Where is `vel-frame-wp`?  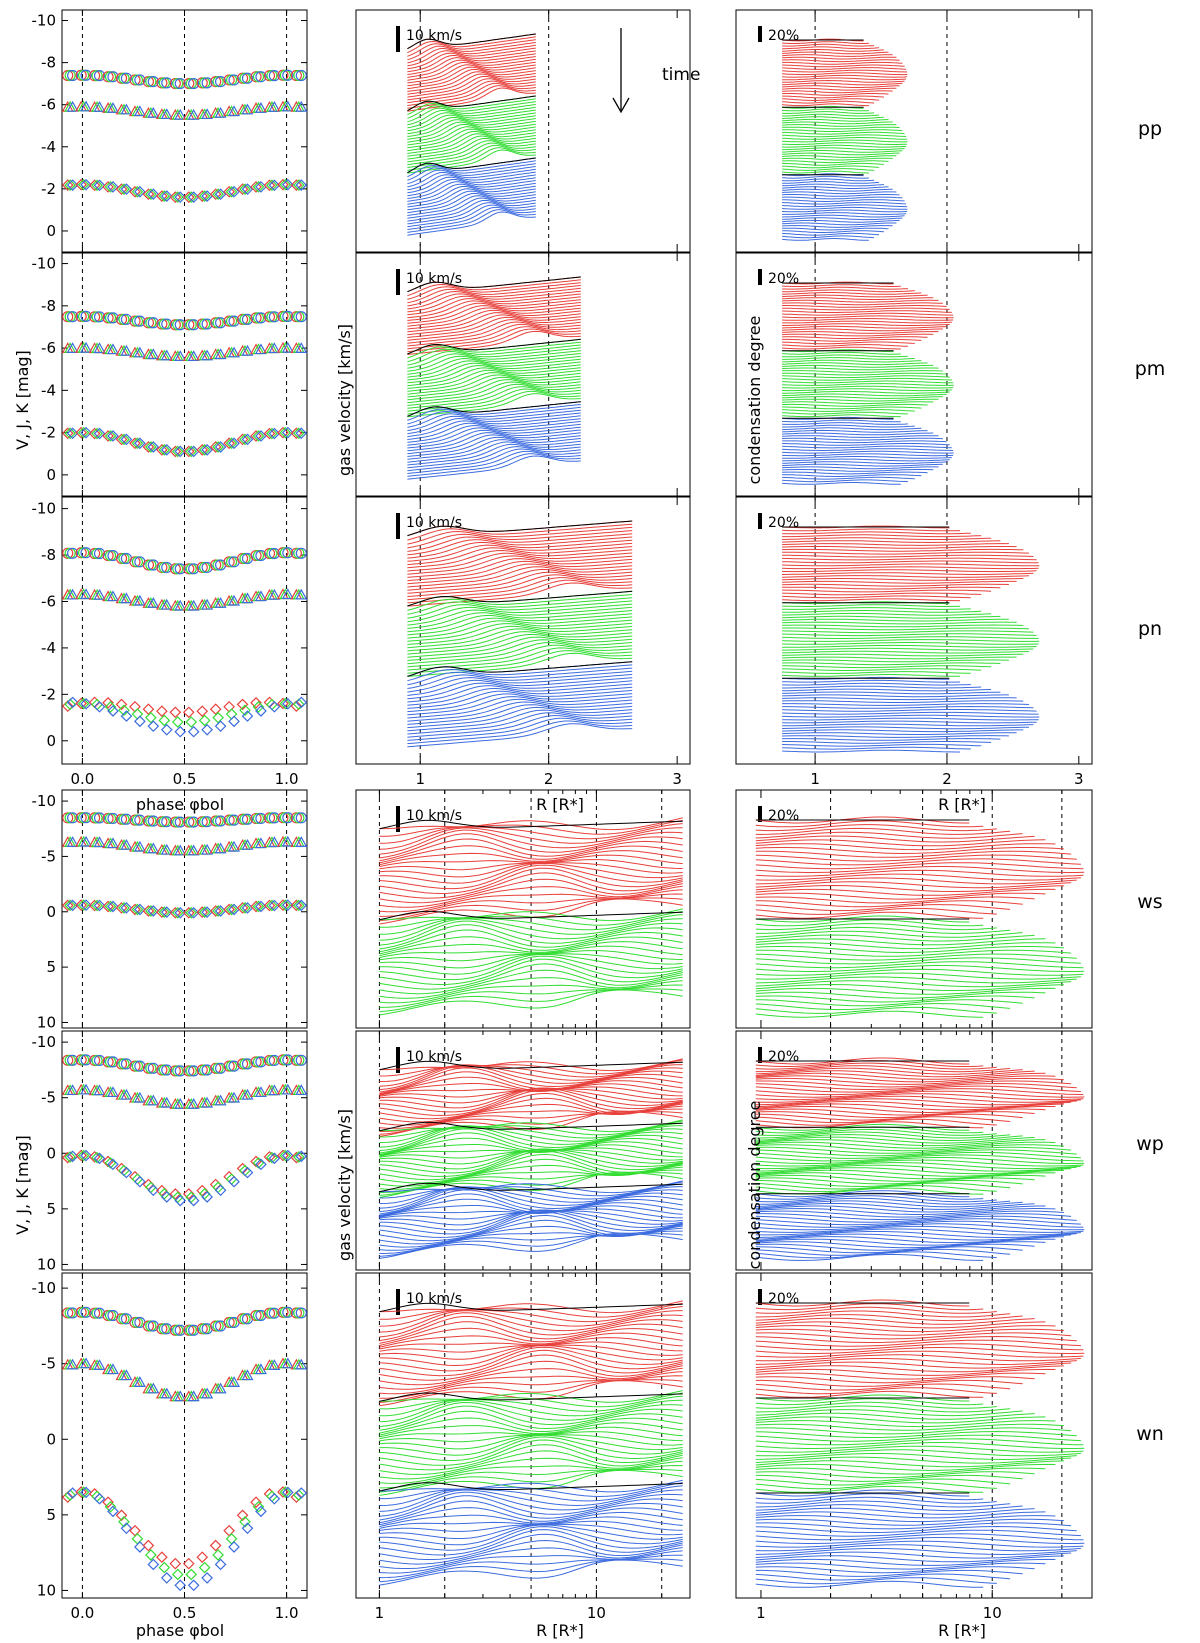 vel-frame-wp is located at coordinates (523, 1150).